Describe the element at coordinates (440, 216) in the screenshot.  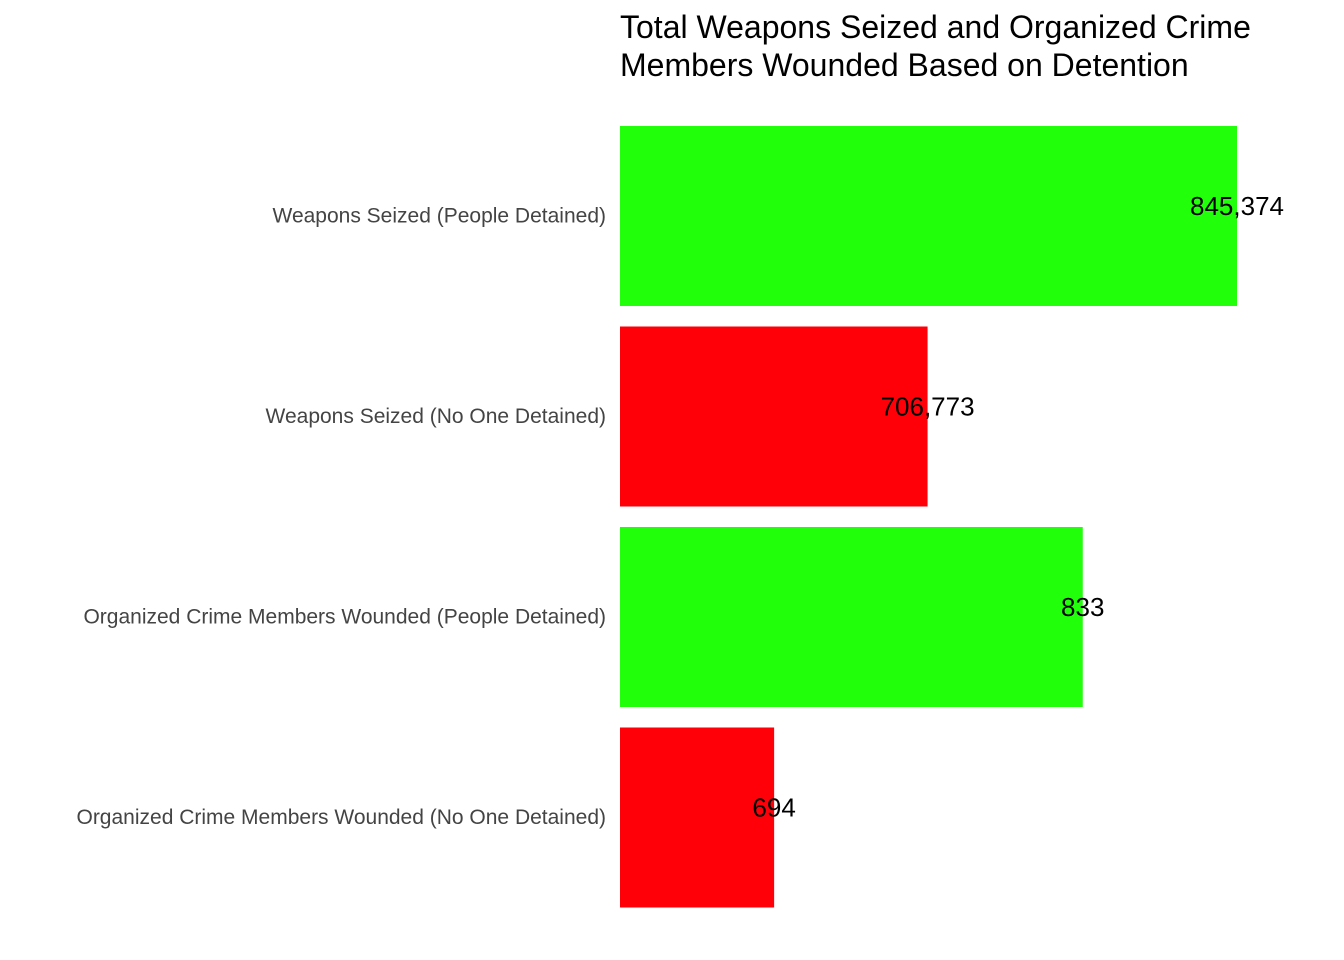
I see `category-label-1: Weapons Seized (People Detained)` at that location.